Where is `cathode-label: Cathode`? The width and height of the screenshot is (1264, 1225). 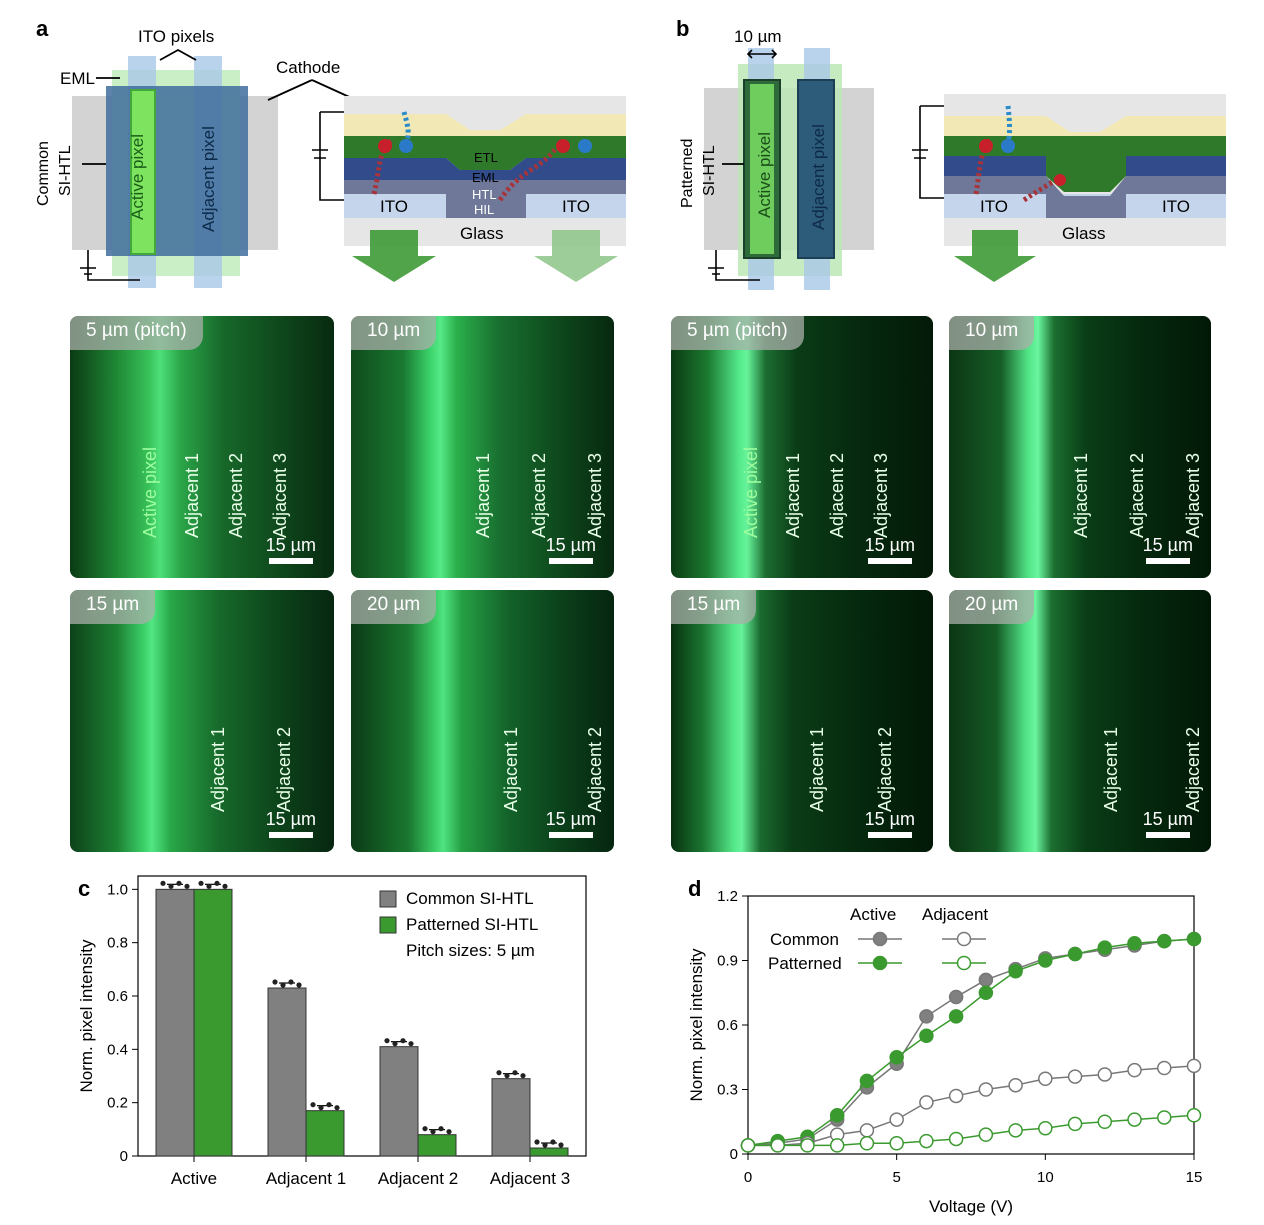
cathode-label: Cathode is located at coordinates (308, 67).